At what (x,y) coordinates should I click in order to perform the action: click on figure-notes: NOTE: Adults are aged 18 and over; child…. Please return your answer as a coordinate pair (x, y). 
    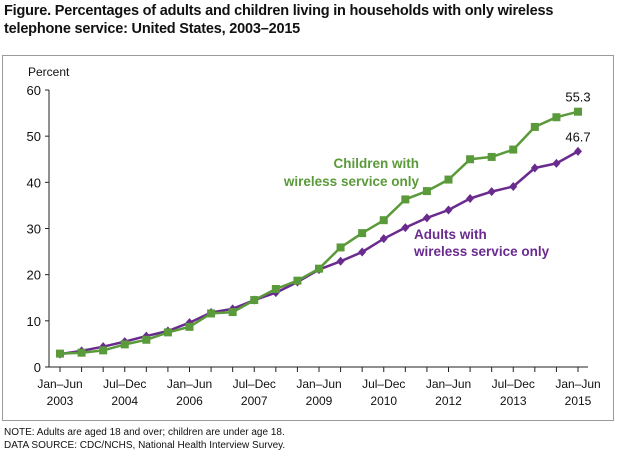
    Looking at the image, I should click on (144, 439).